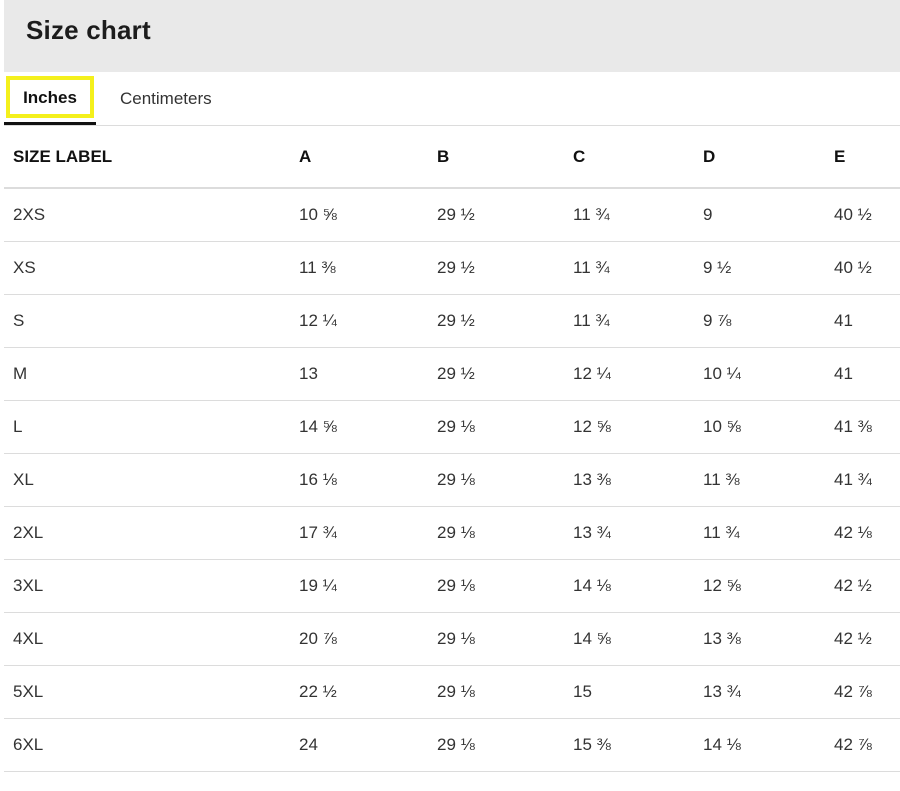  I want to click on cell-c: 13 ¾, so click(592, 532).